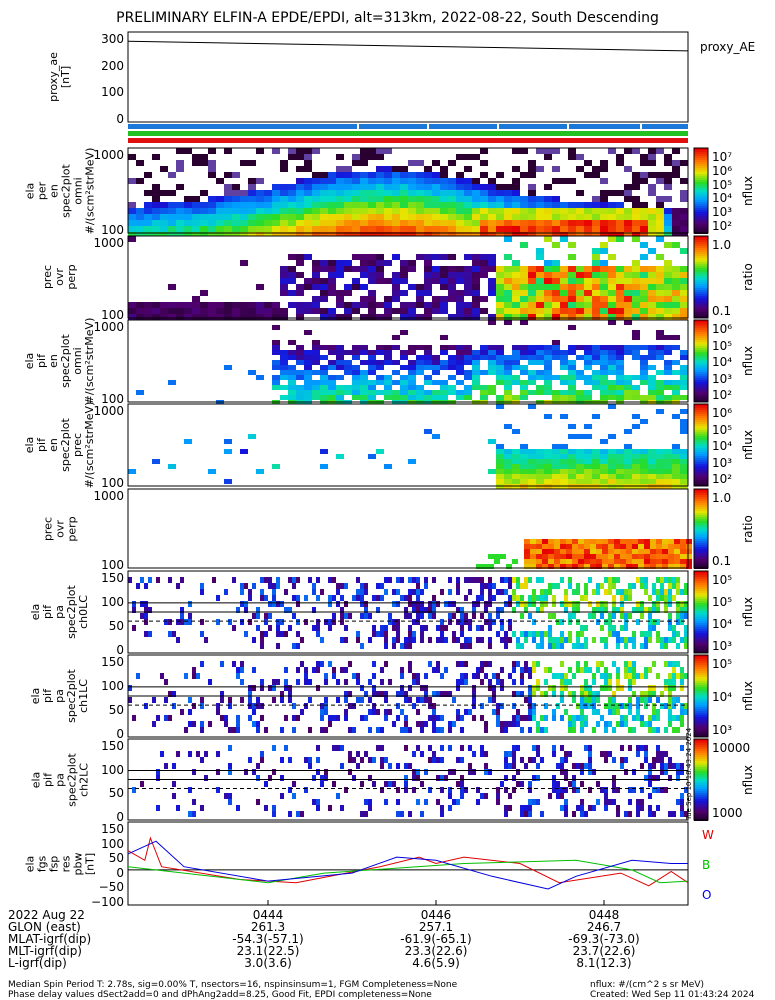 The width and height of the screenshot is (775, 1000). What do you see at coordinates (722, 580) in the screenshot?
I see `colorbar-tick-label: 10⁵` at bounding box center [722, 580].